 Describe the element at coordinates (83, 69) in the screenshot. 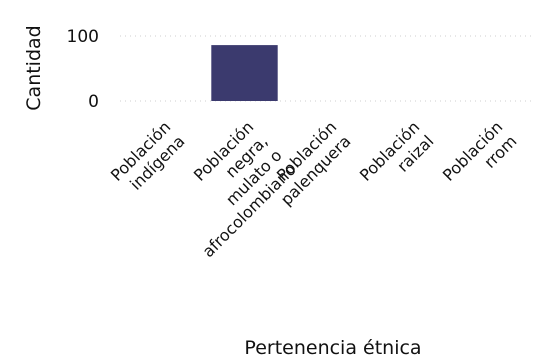

I see `y-tick-labels: 0 100` at that location.